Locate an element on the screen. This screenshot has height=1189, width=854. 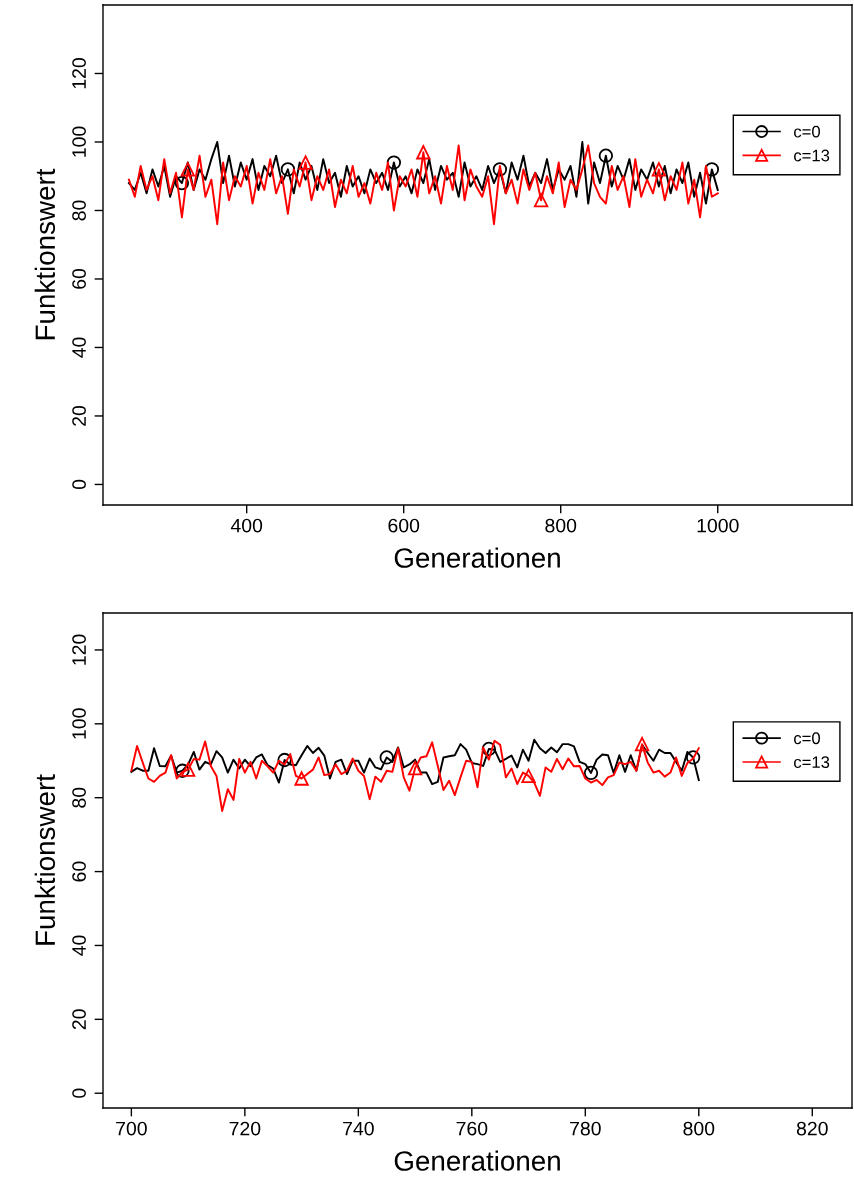
x-tick-label: 1000 is located at coordinates (718, 525).